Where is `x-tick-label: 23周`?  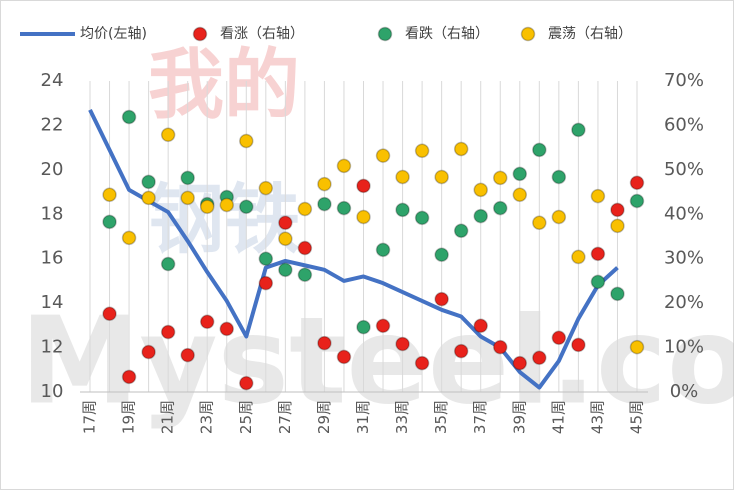
x-tick-label: 23周 is located at coordinates (207, 417).